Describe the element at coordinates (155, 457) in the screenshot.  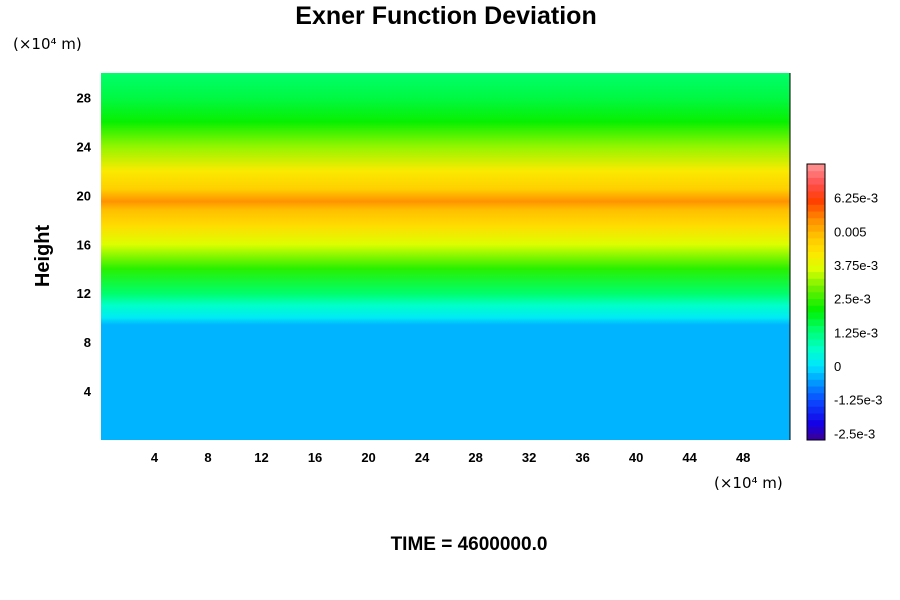
I see `x-tick-label: 4` at that location.